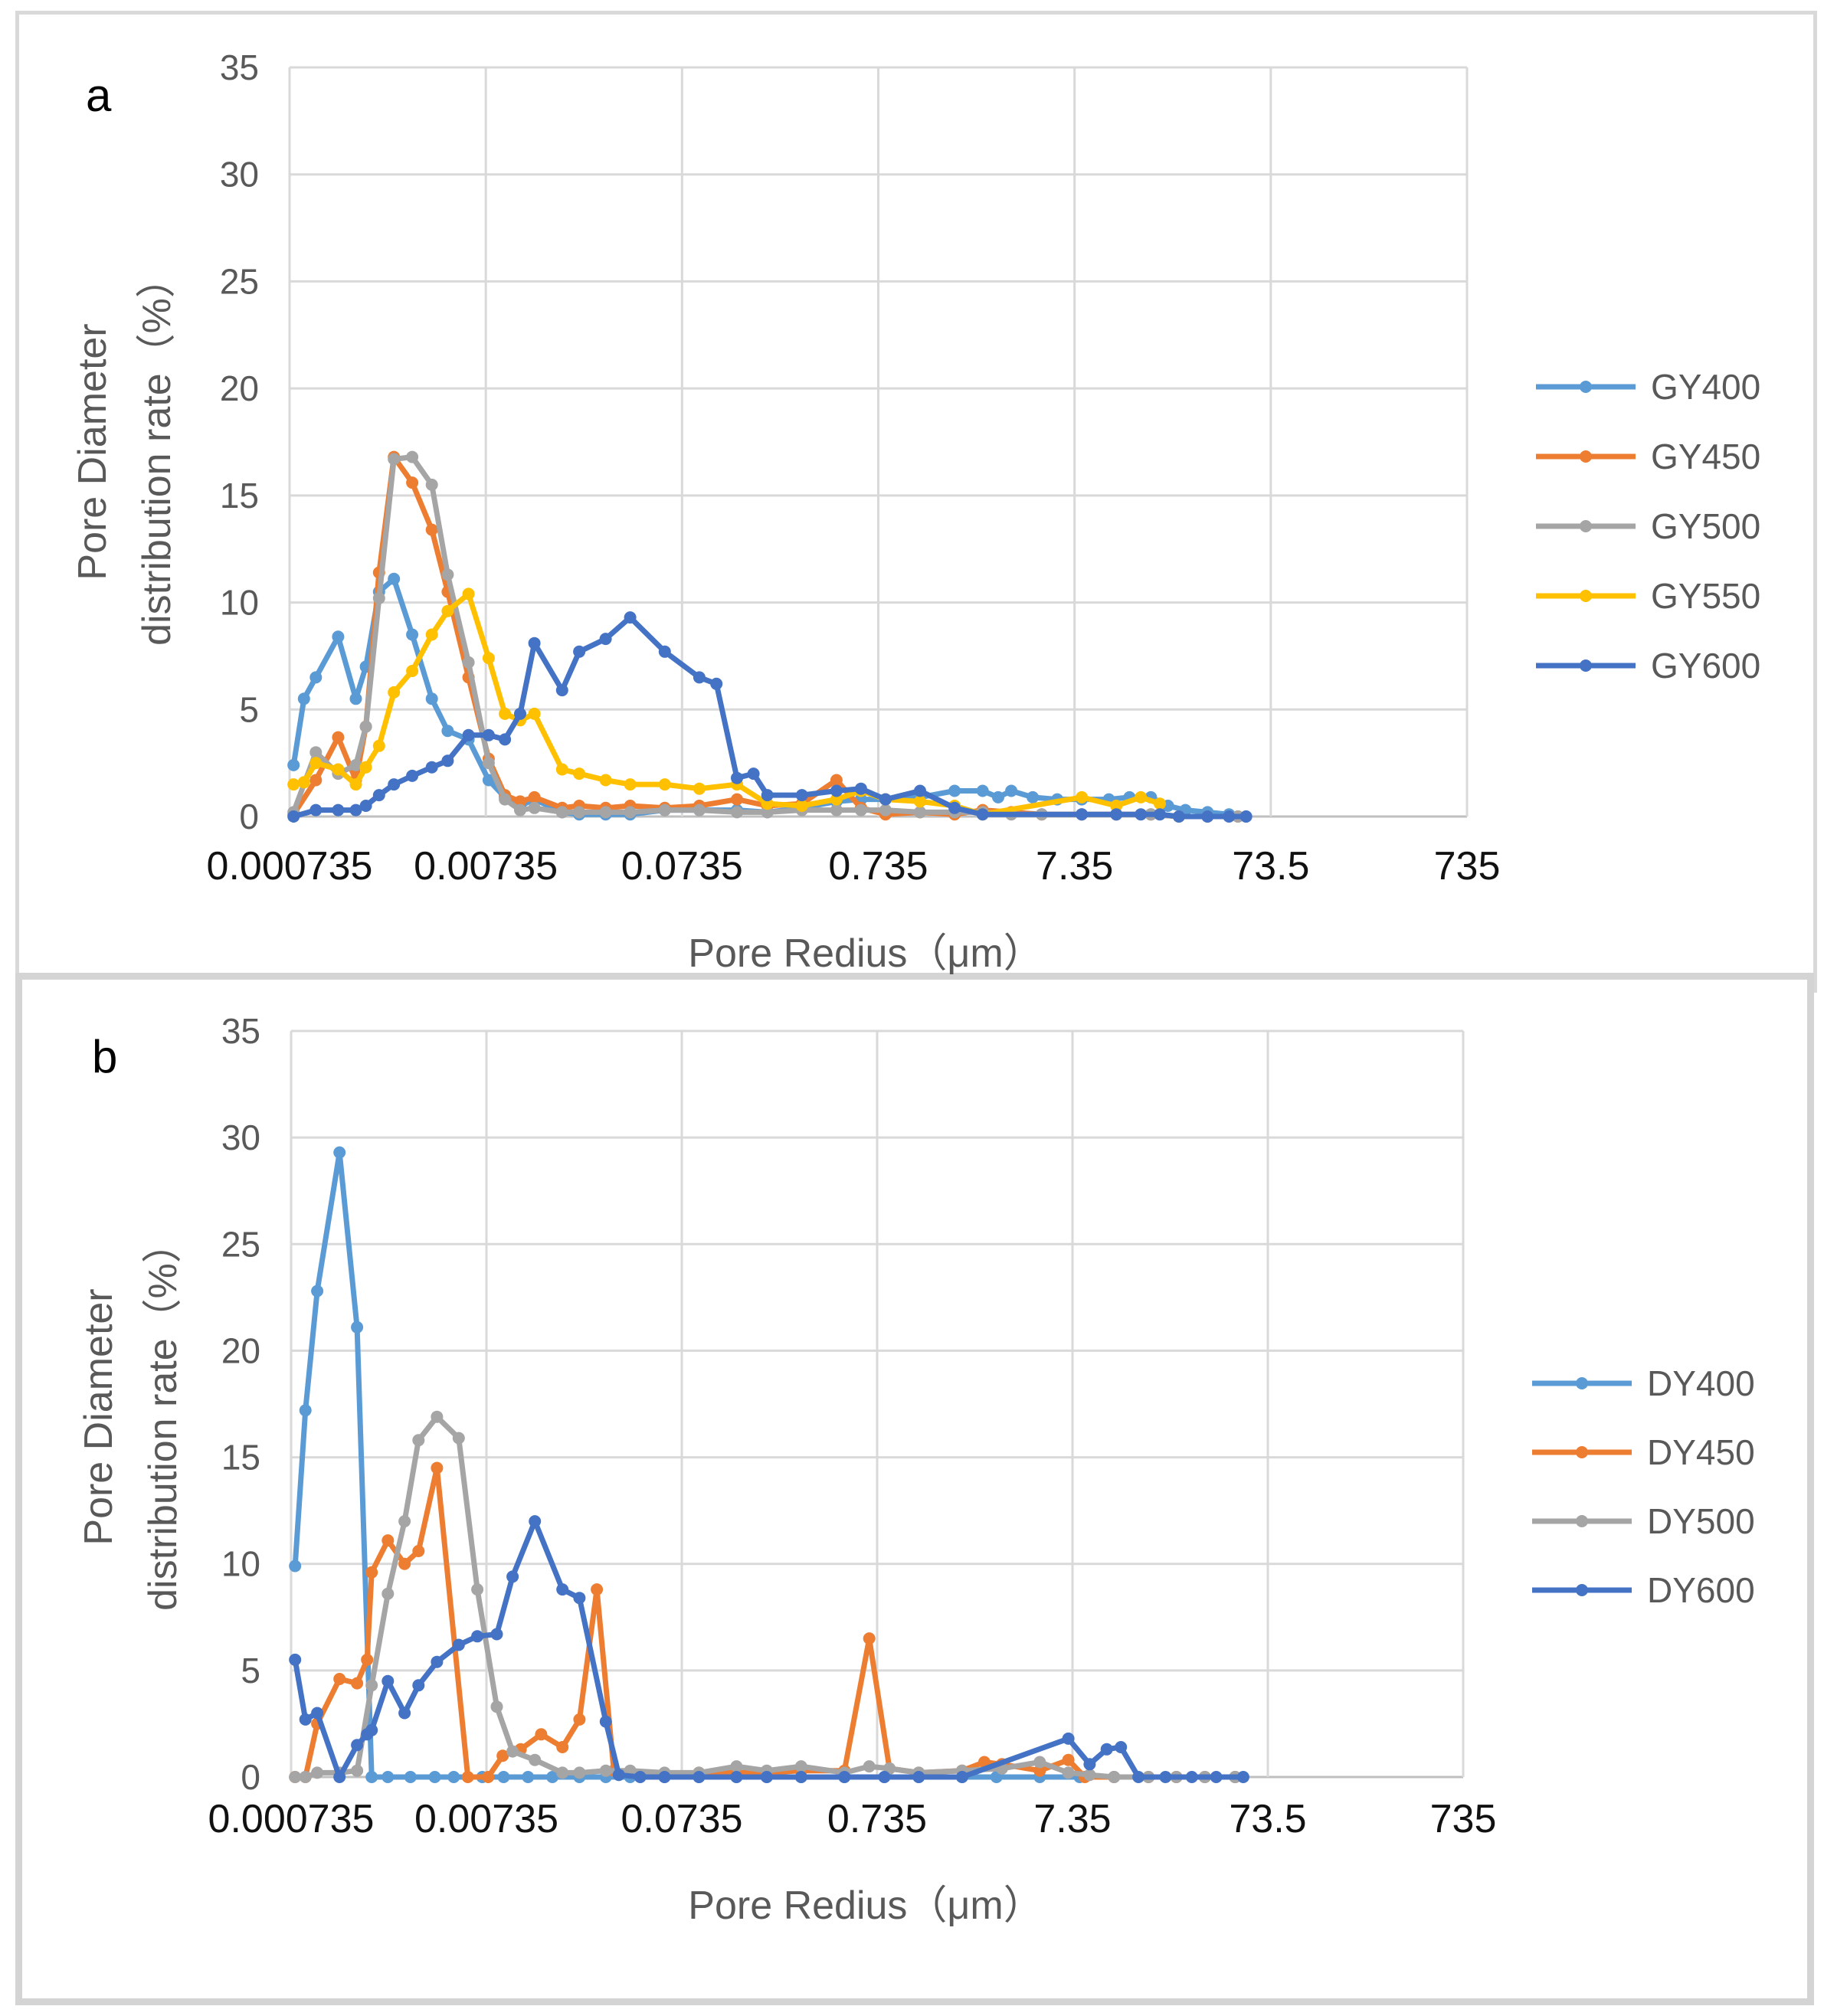 Image resolution: width=1824 pixels, height=2016 pixels. I want to click on legend-marker-gy600, so click(1586, 665).